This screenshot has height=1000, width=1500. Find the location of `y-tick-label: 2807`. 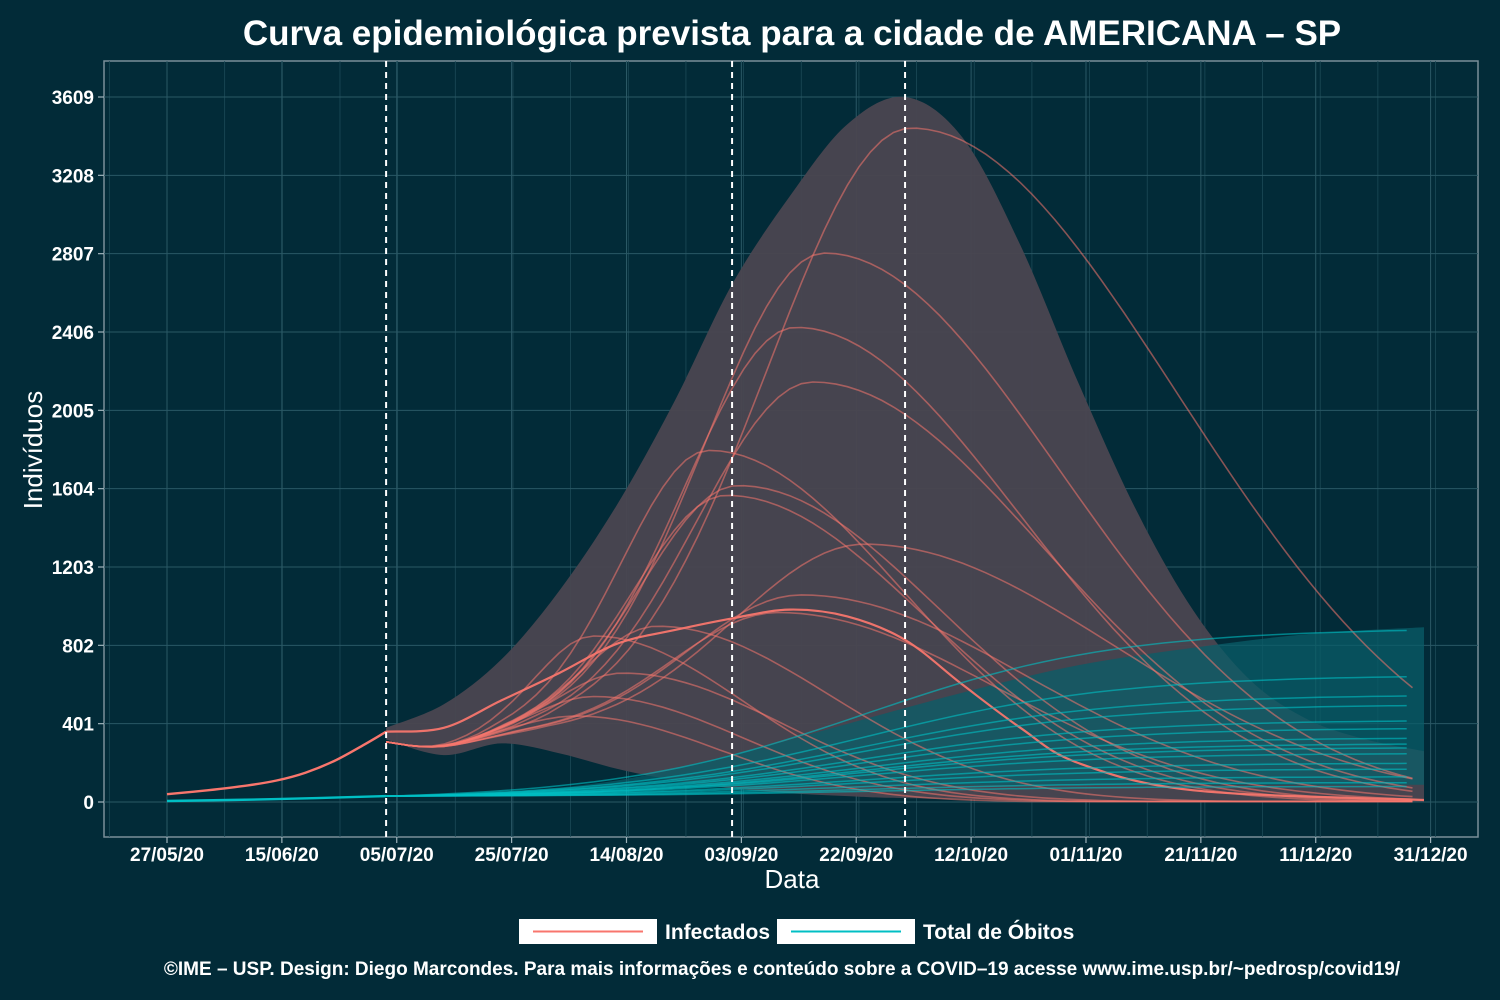

y-tick-label: 2807 is located at coordinates (73, 255).